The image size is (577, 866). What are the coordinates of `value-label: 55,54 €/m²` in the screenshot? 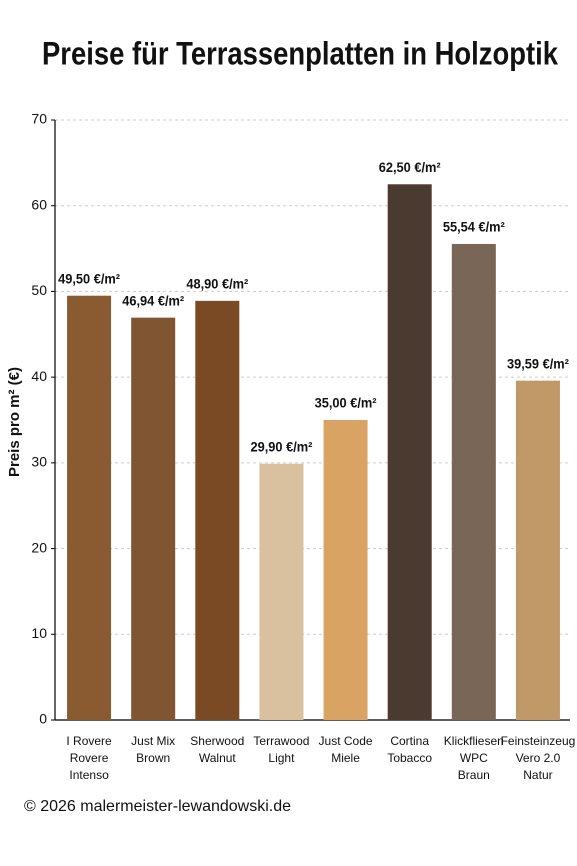 It's located at (474, 227).